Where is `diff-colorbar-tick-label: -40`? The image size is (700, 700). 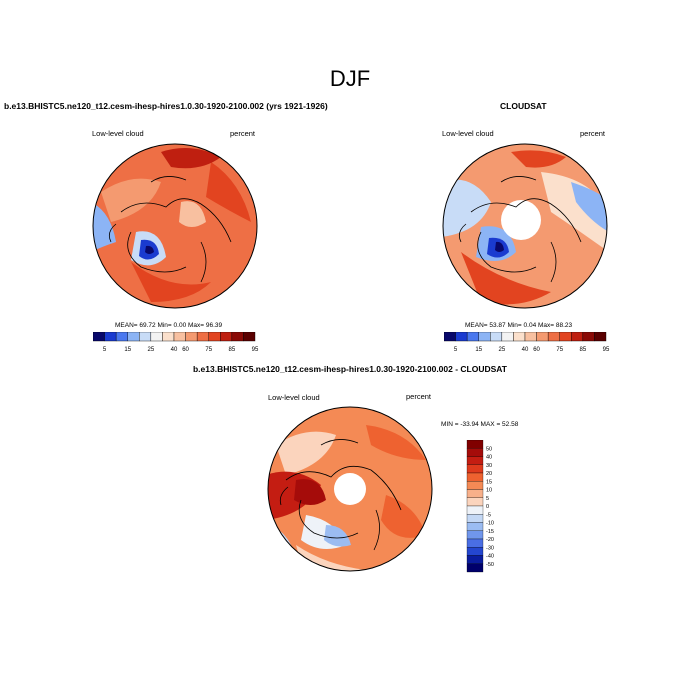 diff-colorbar-tick-label: -40 is located at coordinates (490, 557).